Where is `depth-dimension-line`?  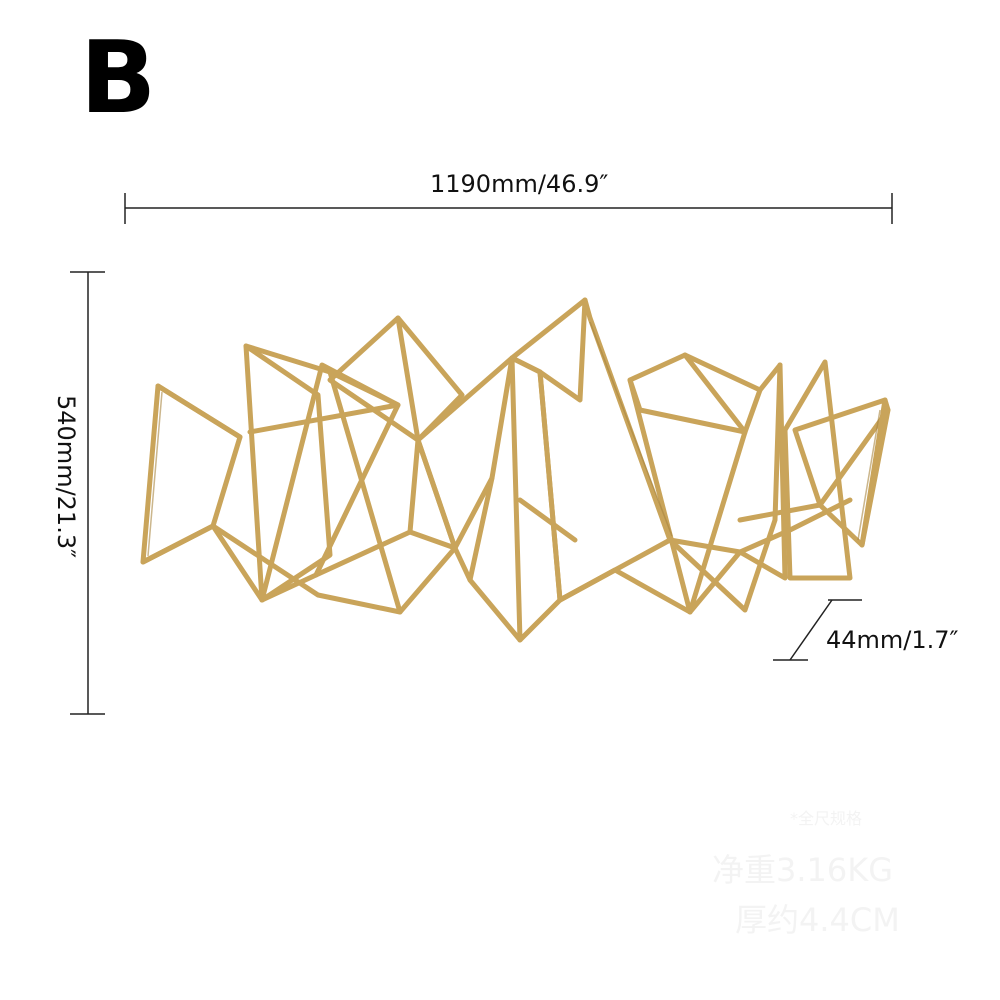
depth-dimension-line is located at coordinates (817, 630).